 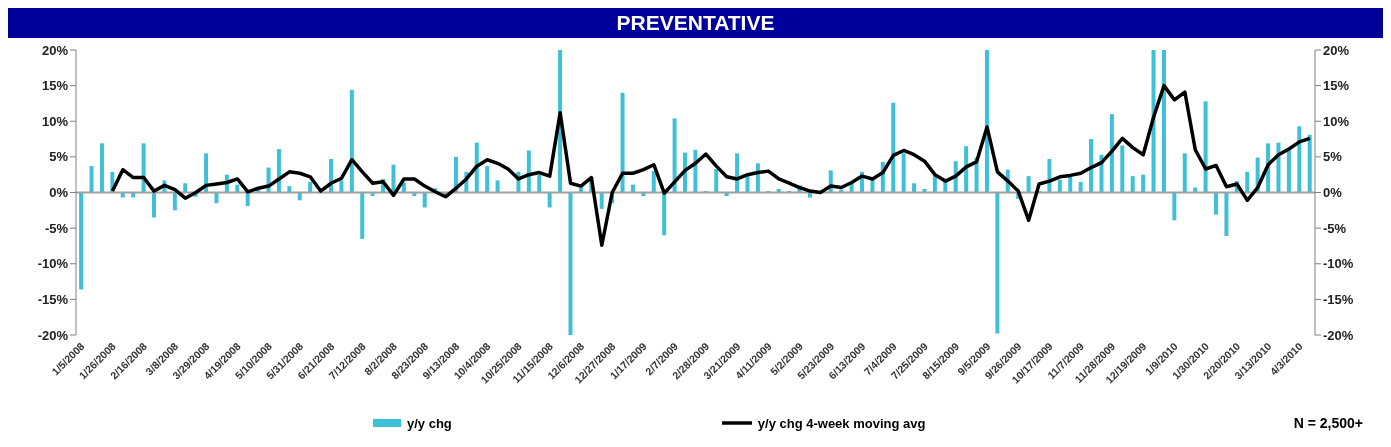 I want to click on y2-tick-label: 0%, so click(x=1333, y=193).